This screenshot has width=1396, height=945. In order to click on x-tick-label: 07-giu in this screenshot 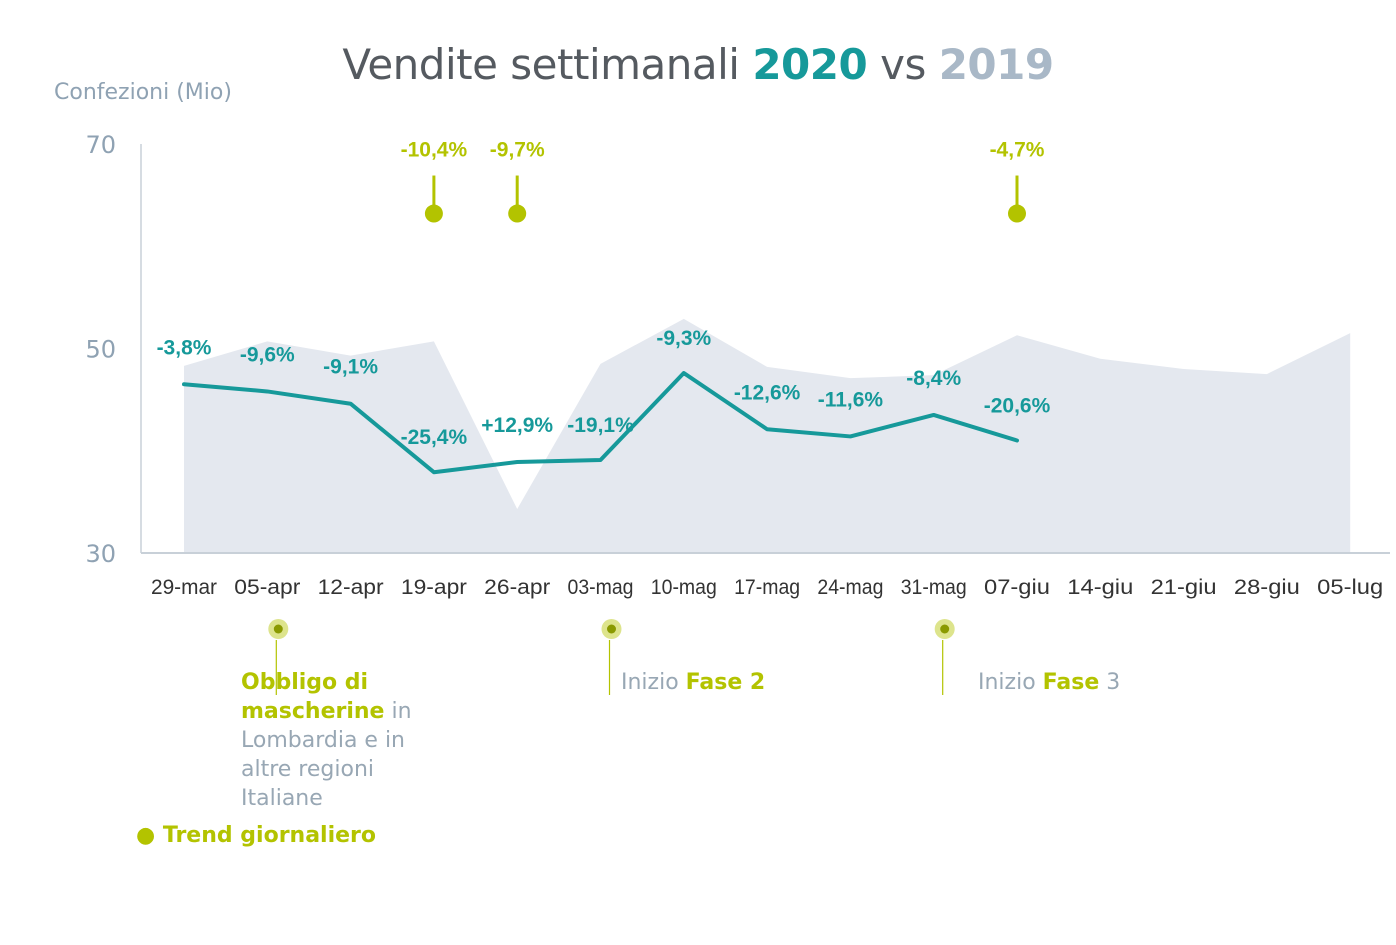, I will do `click(1017, 587)`.